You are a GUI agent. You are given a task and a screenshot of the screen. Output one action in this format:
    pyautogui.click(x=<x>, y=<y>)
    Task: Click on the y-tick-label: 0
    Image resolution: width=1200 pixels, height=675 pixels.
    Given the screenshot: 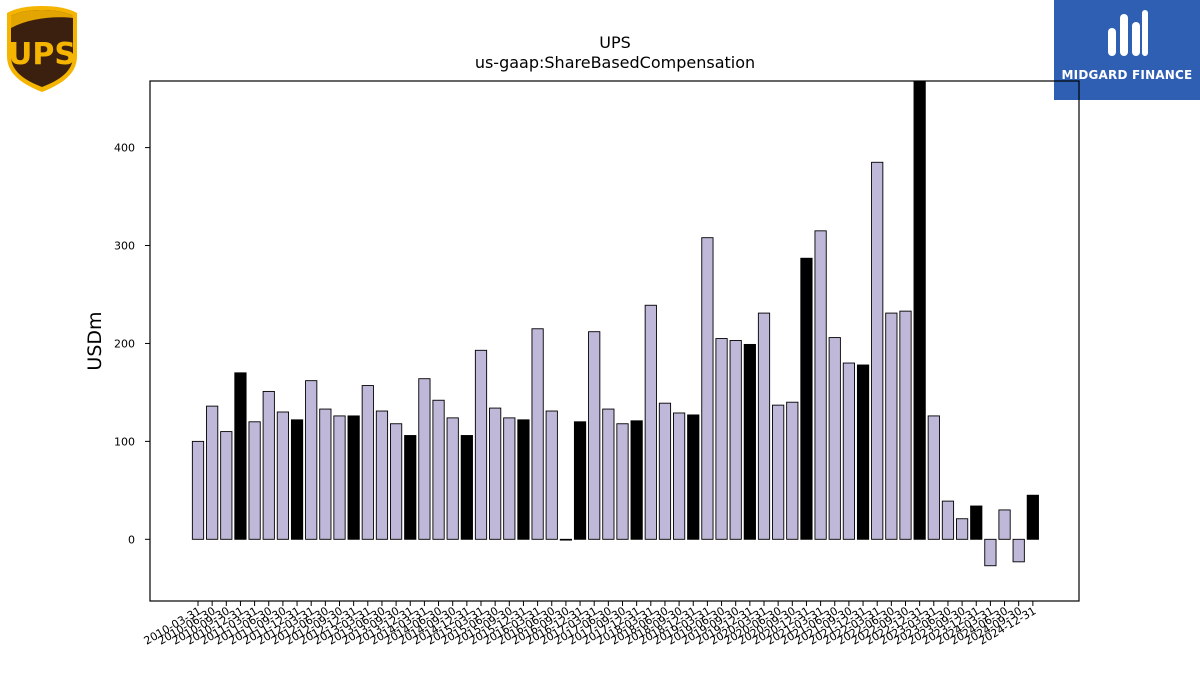 What is the action you would take?
    pyautogui.click(x=131, y=539)
    